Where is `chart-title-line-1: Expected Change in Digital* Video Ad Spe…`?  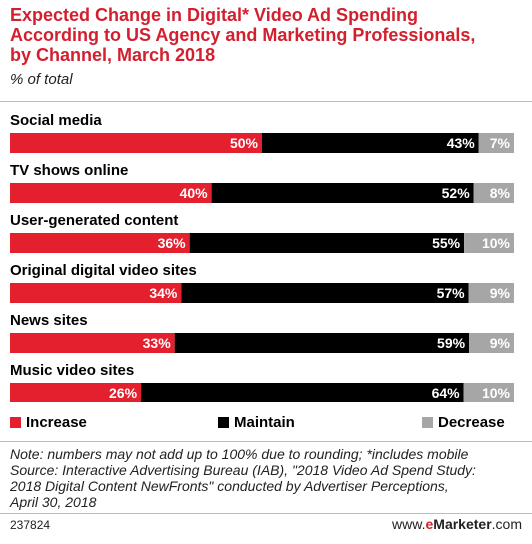 chart-title-line-1: Expected Change in Digital* Video Ad Spe… is located at coordinates (214, 15).